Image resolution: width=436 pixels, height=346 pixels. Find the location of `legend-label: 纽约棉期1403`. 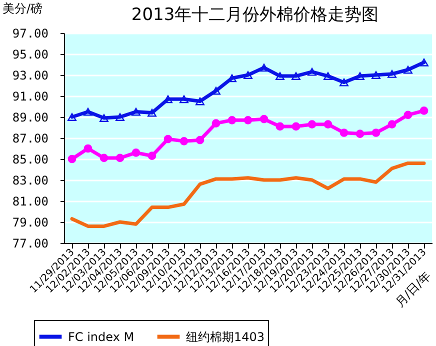

legend-label: 纽约棉期1403 is located at coordinates (225, 337).